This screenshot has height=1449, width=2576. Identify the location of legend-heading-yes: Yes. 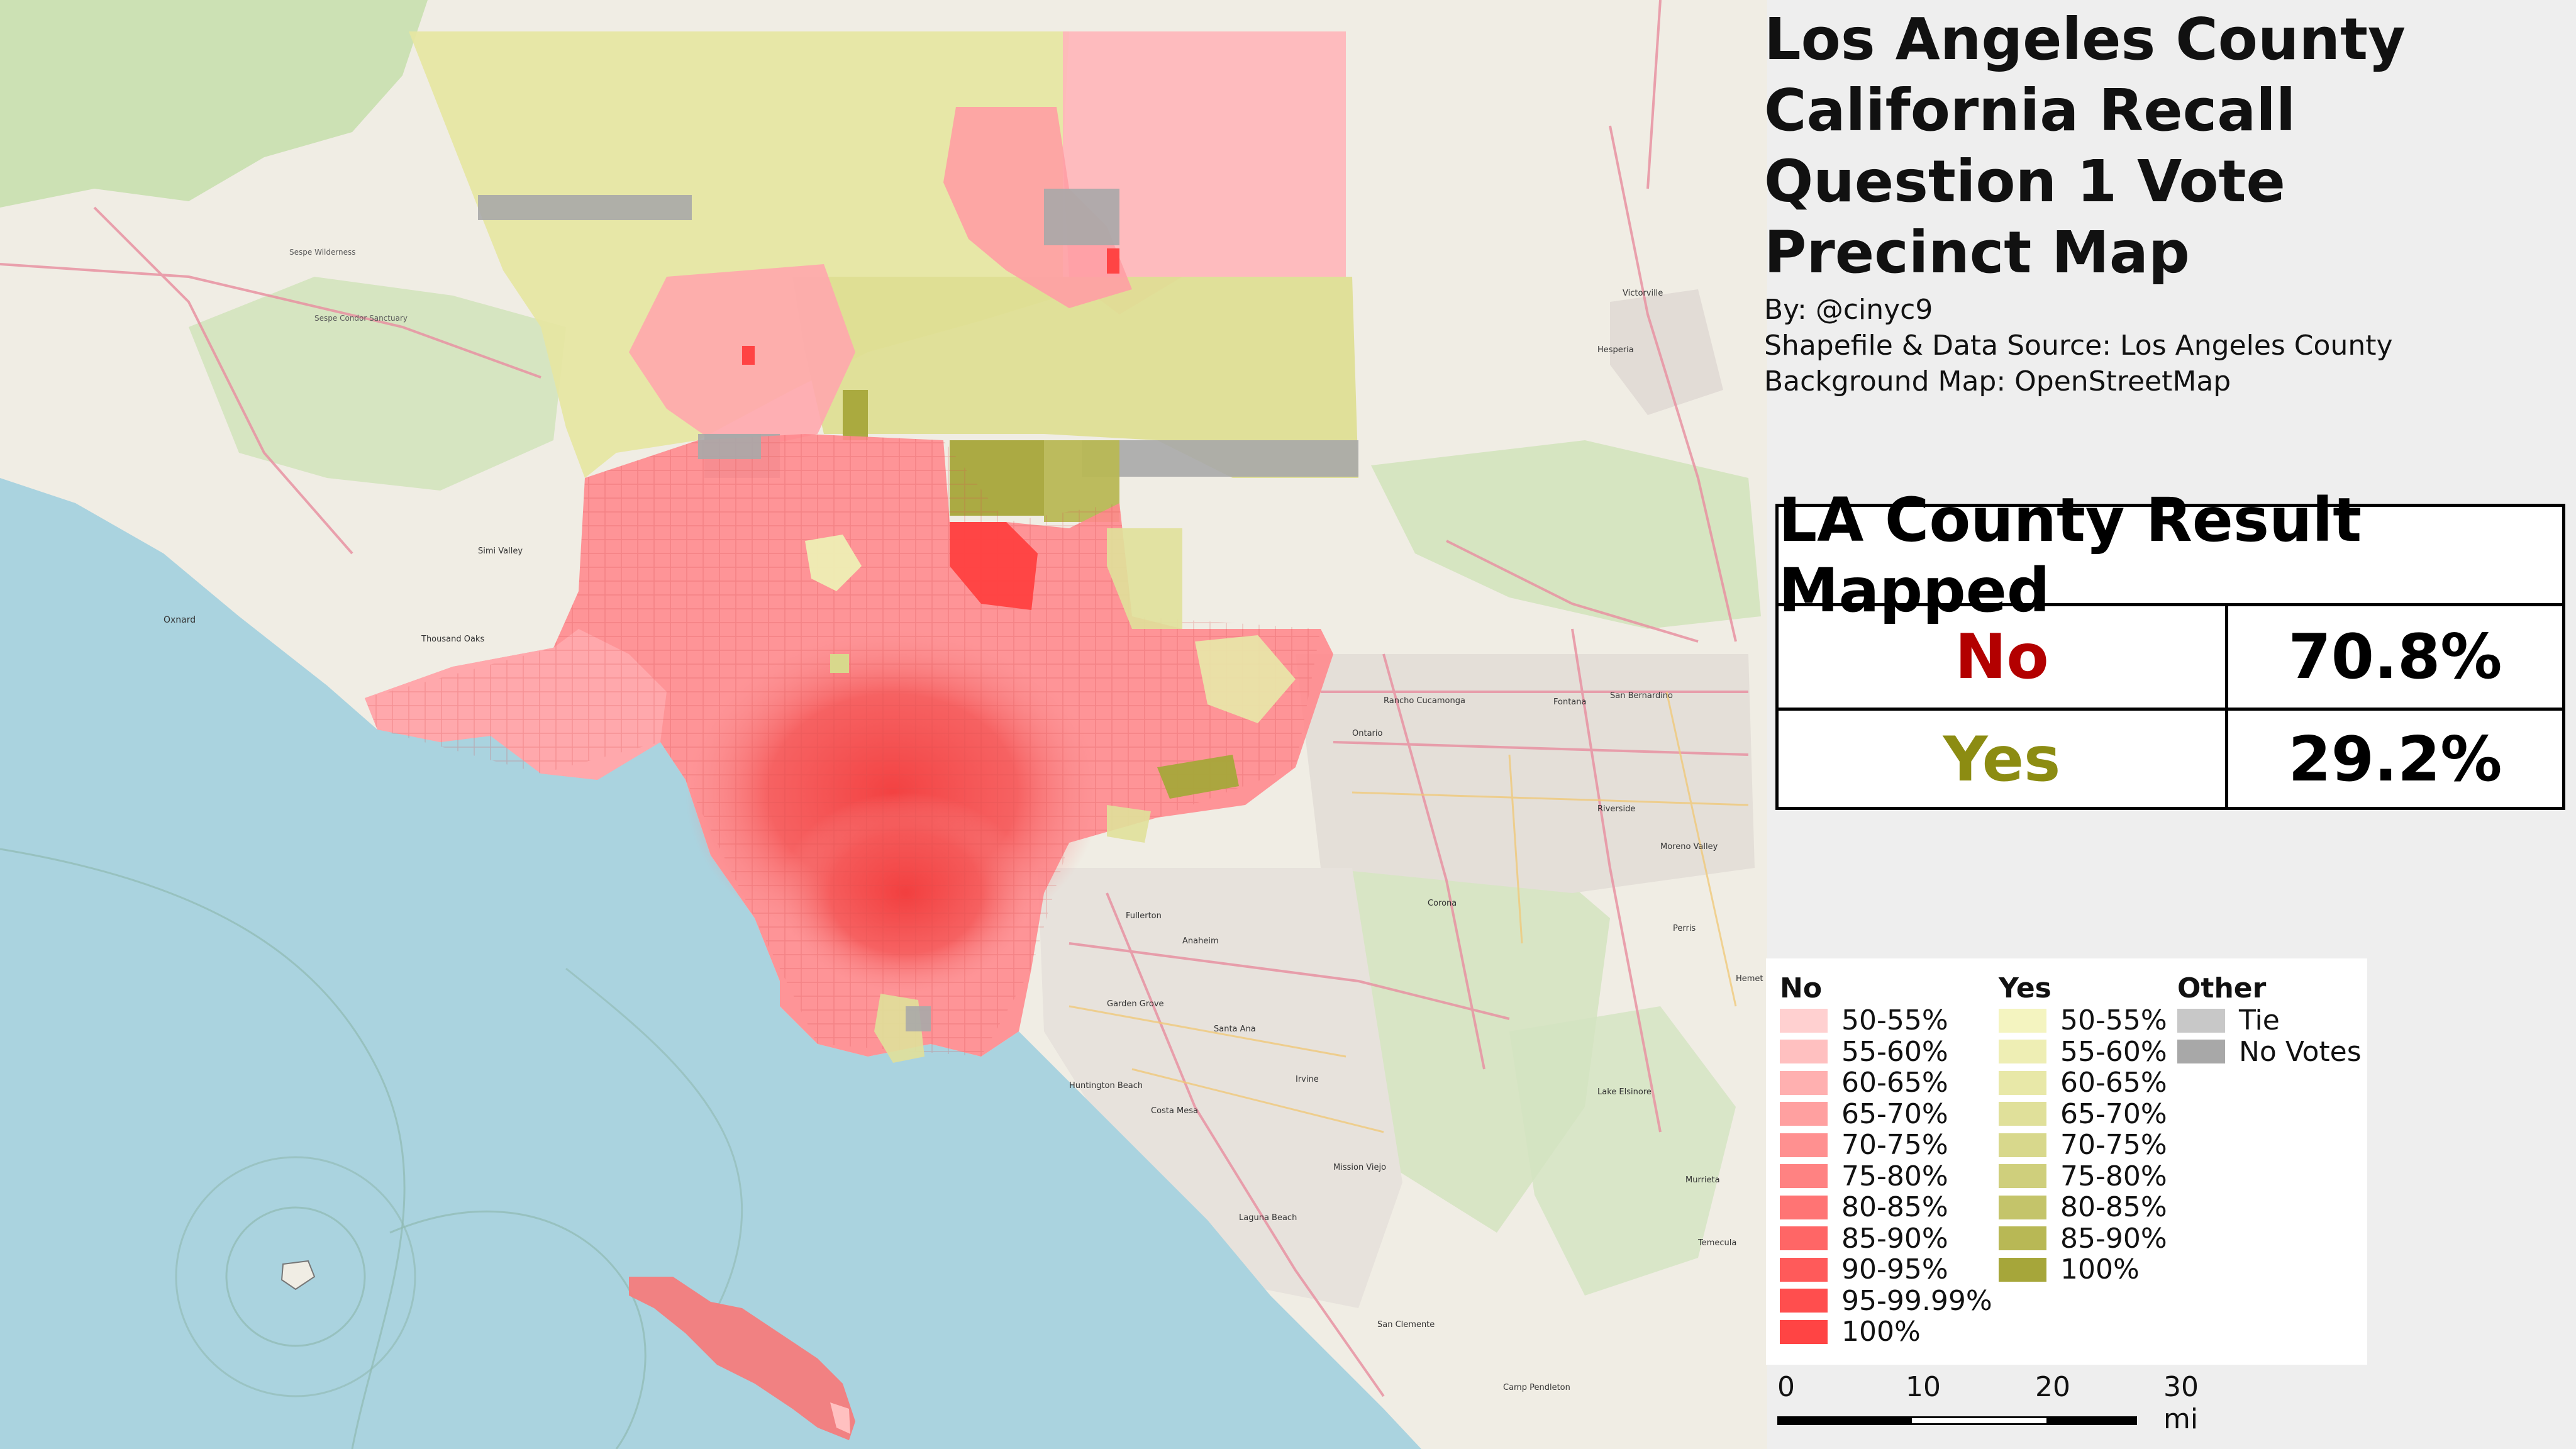
(2025, 988).